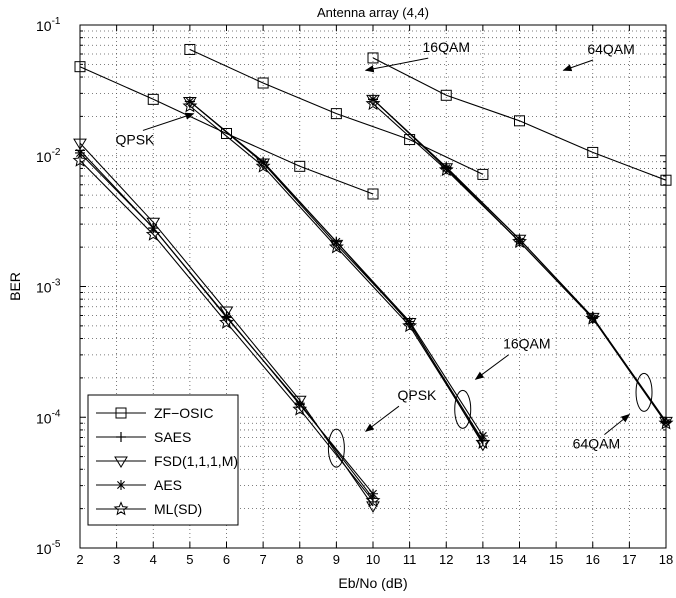 This screenshot has height=598, width=676. What do you see at coordinates (410, 559) in the screenshot?
I see `x-tick-label: 11` at bounding box center [410, 559].